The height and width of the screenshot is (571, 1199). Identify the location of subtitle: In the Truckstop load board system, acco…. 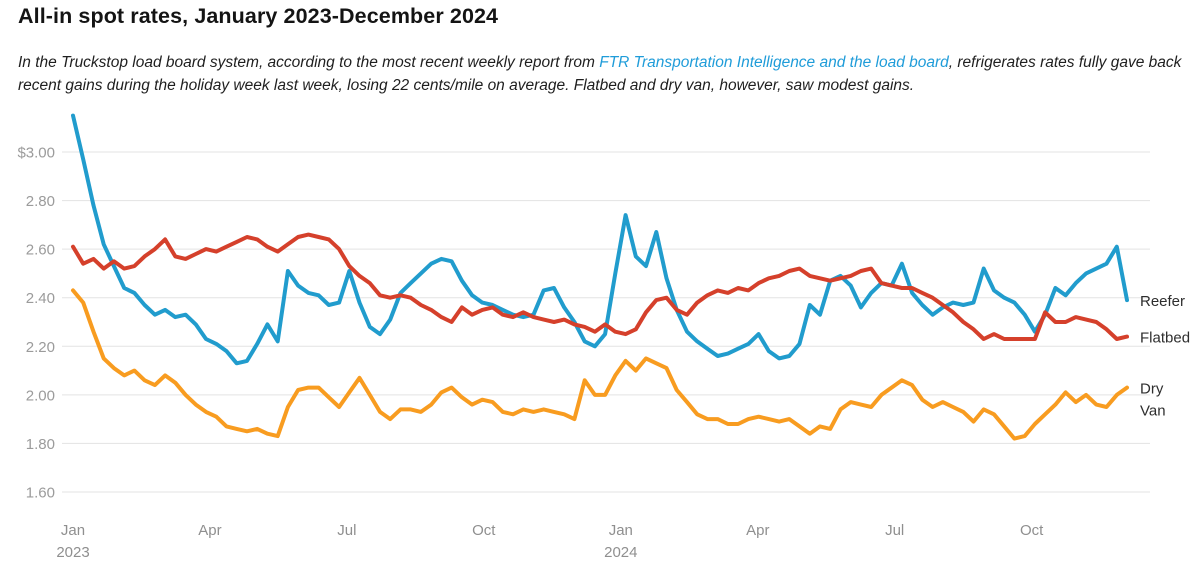
(601, 74).